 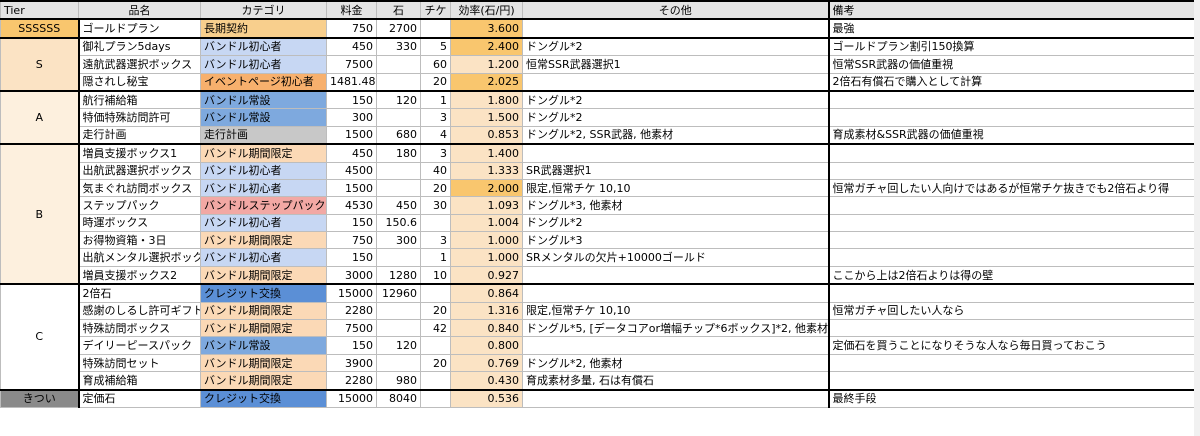 What do you see at coordinates (1011, 311) in the screenshot?
I see `cell-note: 恒常ガチャ回したい人なら` at bounding box center [1011, 311].